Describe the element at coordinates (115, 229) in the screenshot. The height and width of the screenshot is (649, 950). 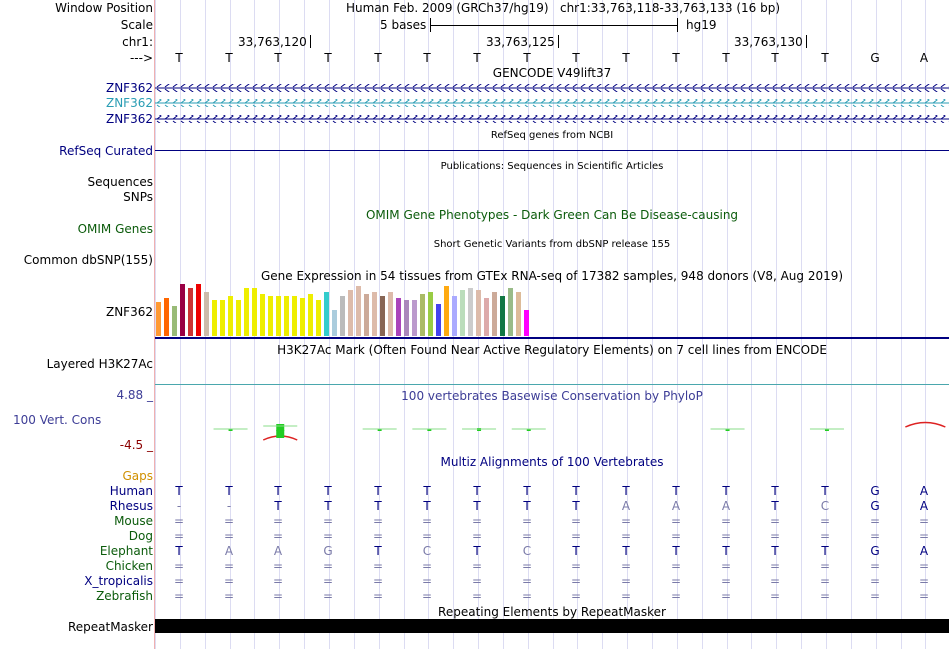
I see `omim-label: OMIM Genes` at that location.